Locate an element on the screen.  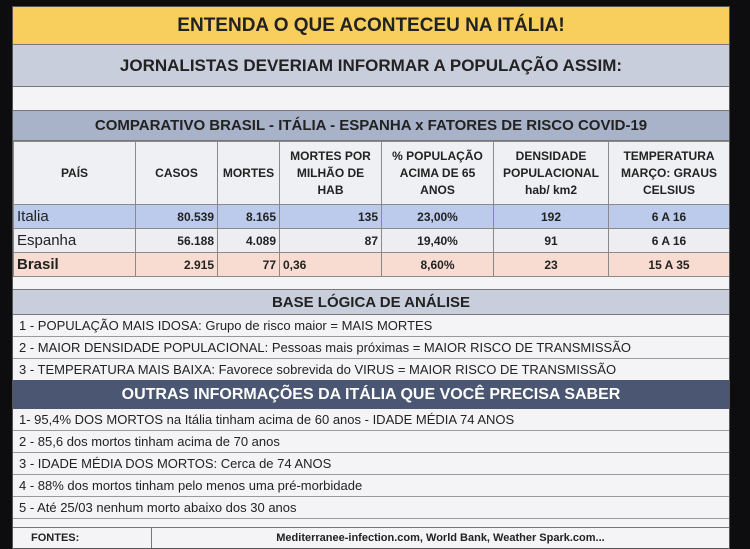
cell-pais: Italia is located at coordinates (74, 216).